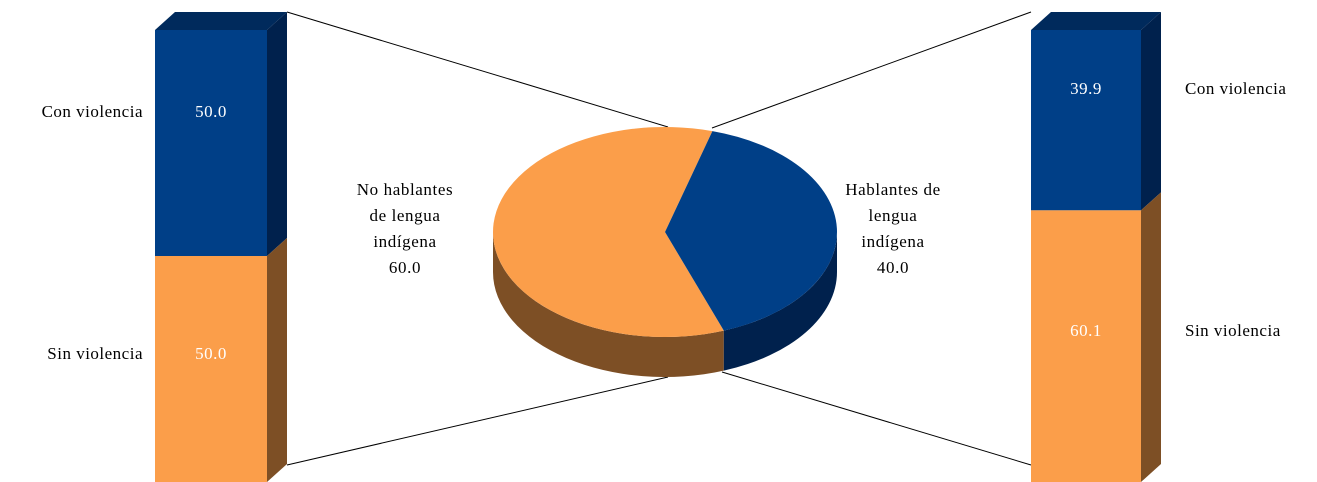 This screenshot has height=482, width=1317. I want to click on bar-value-label: 39.9, so click(1086, 88).